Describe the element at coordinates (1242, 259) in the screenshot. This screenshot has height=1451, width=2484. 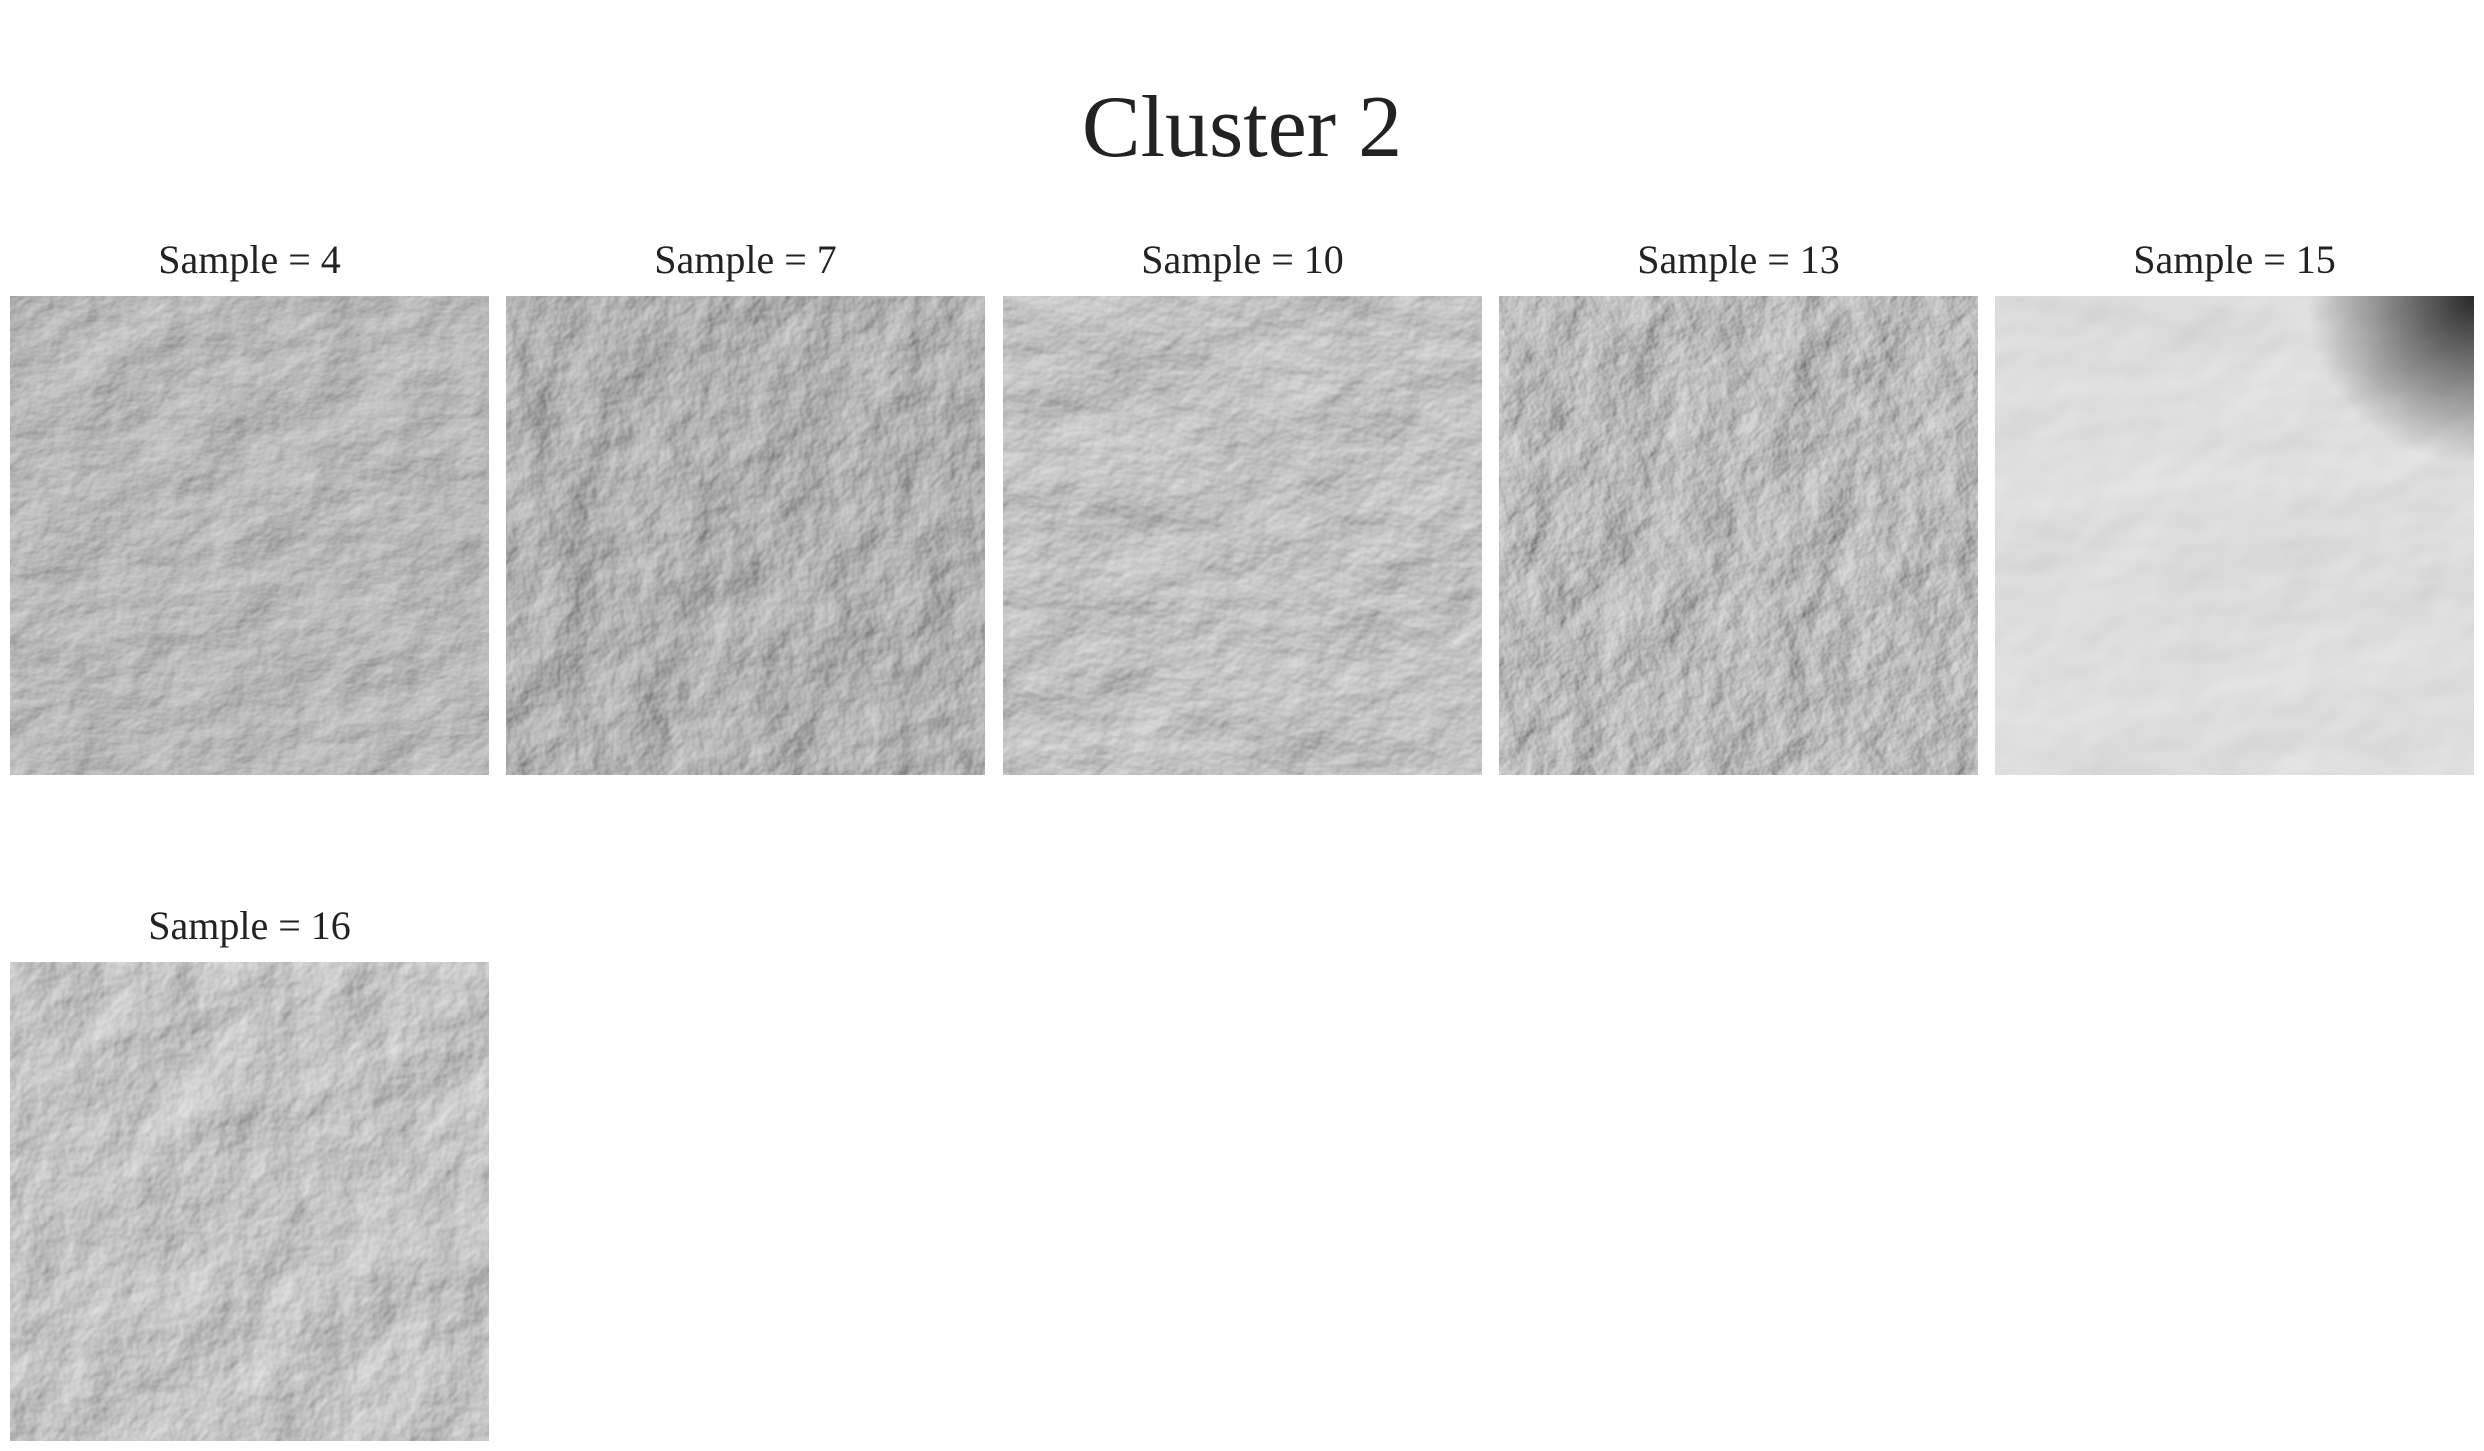
I see `panel-title: Sample = 10` at that location.